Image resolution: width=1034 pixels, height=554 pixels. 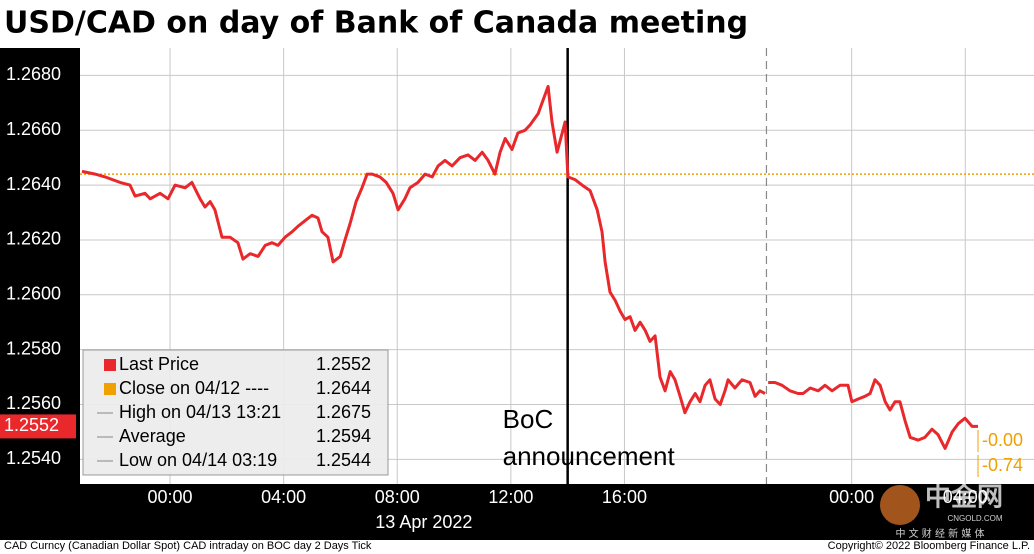 What do you see at coordinates (152, 436) in the screenshot?
I see `legend-label: Average` at bounding box center [152, 436].